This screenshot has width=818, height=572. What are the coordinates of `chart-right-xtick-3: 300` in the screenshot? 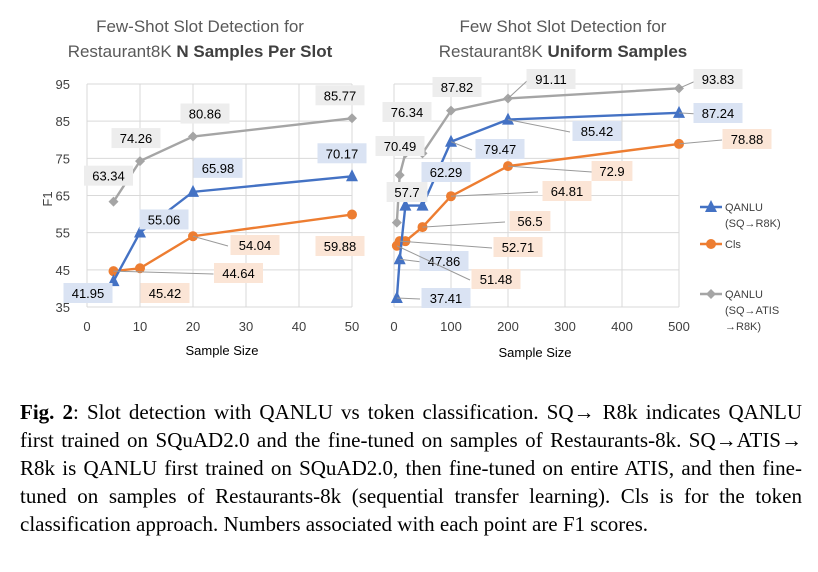 It's located at (565, 326).